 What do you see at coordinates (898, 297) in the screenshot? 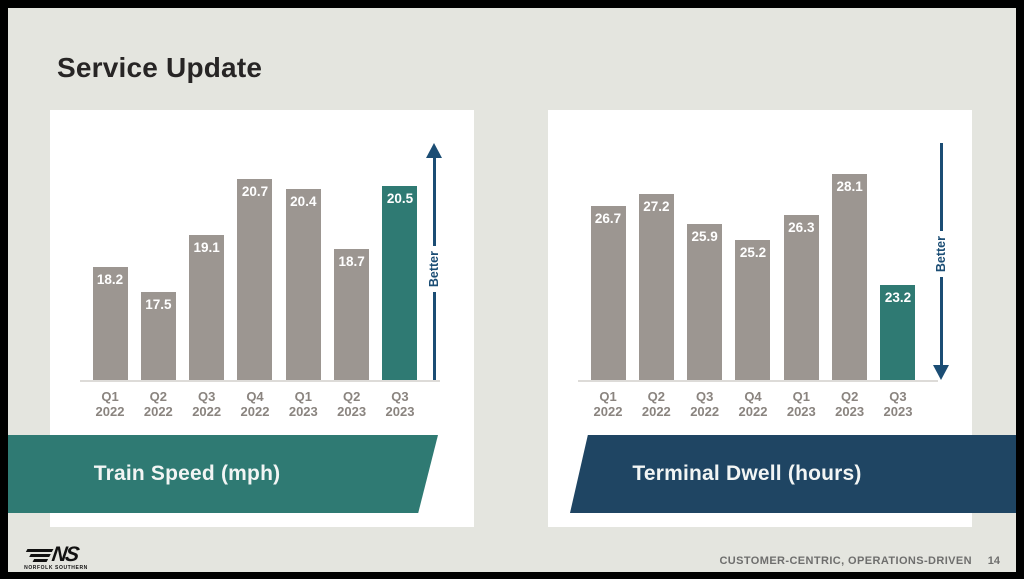
I see `bar-value-label: 23.2` at bounding box center [898, 297].